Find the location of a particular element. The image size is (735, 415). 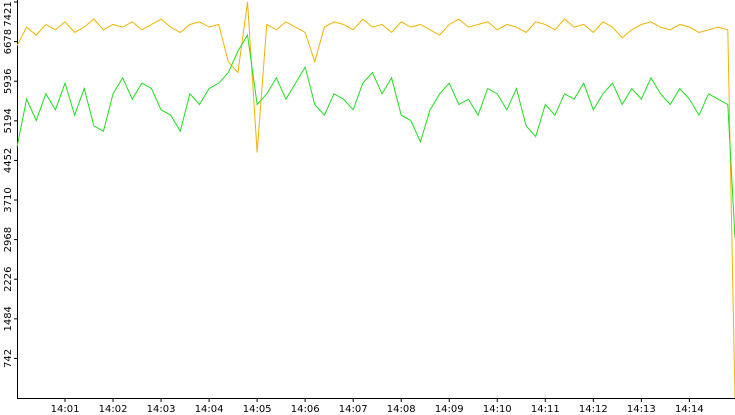

y-tick-label: 3710 is located at coordinates (8, 199).